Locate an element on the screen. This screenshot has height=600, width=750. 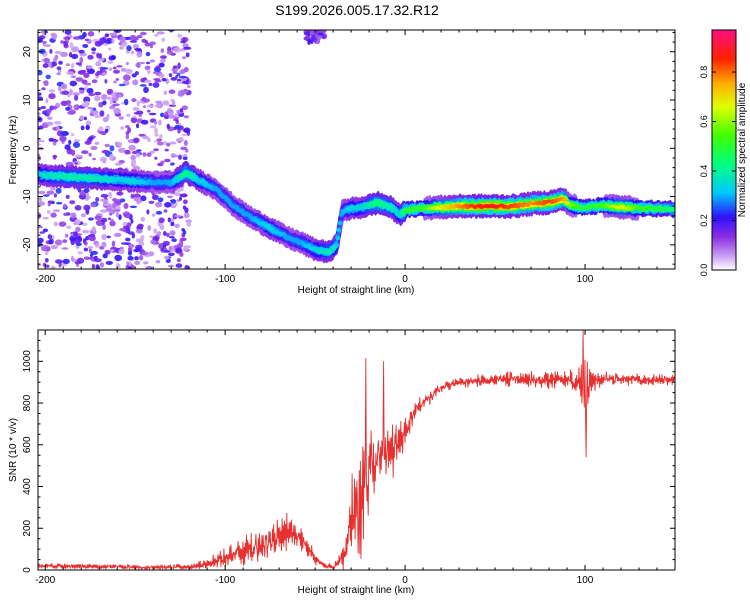
x-tick-label: 100 is located at coordinates (585, 279).